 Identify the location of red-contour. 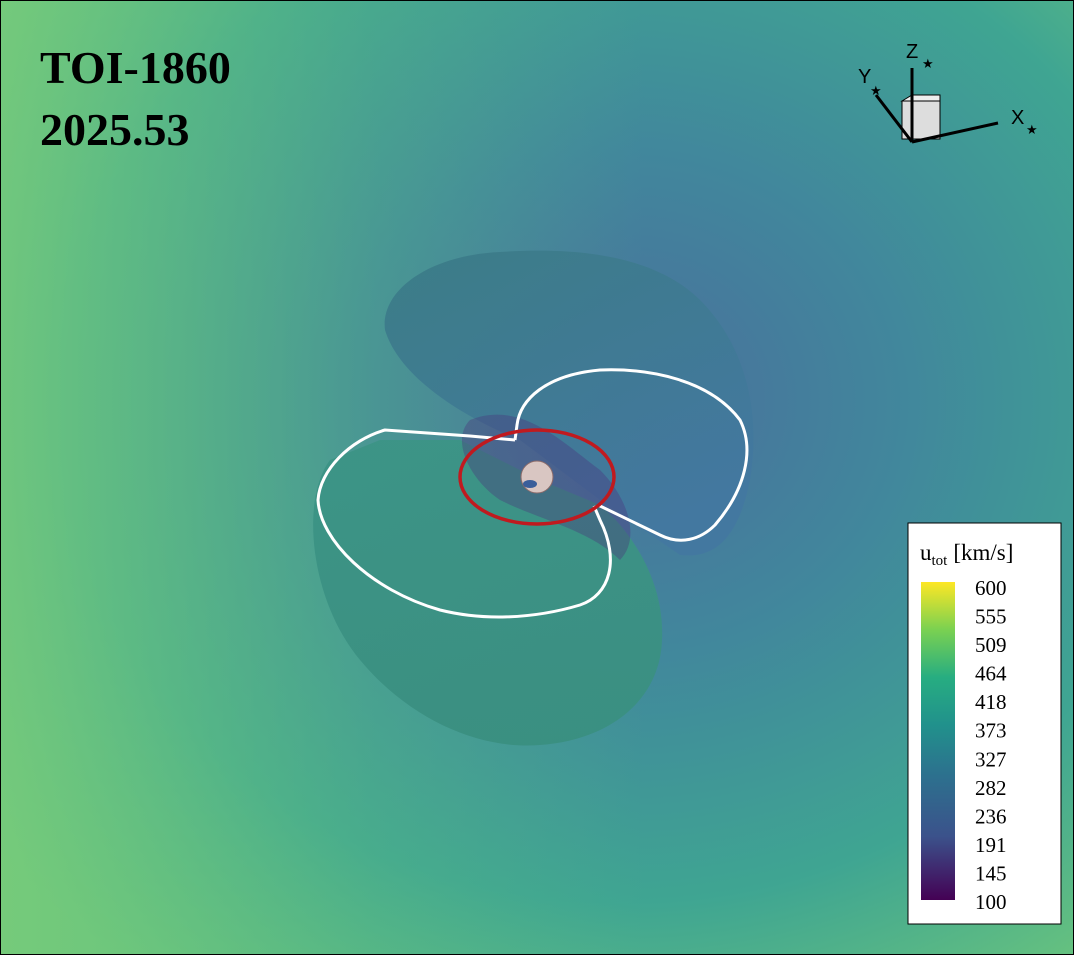
(537, 477).